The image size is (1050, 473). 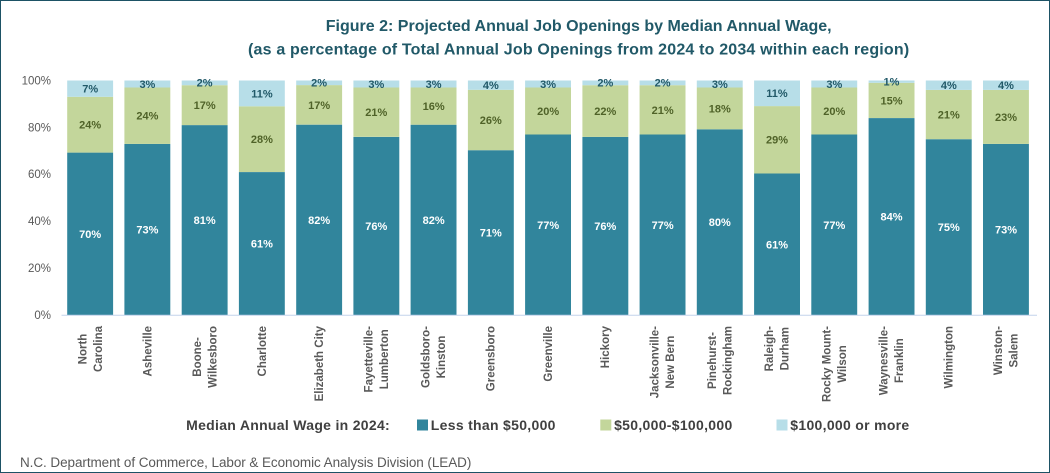 What do you see at coordinates (1015, 351) in the screenshot?
I see `svg-text: Salem` at bounding box center [1015, 351].